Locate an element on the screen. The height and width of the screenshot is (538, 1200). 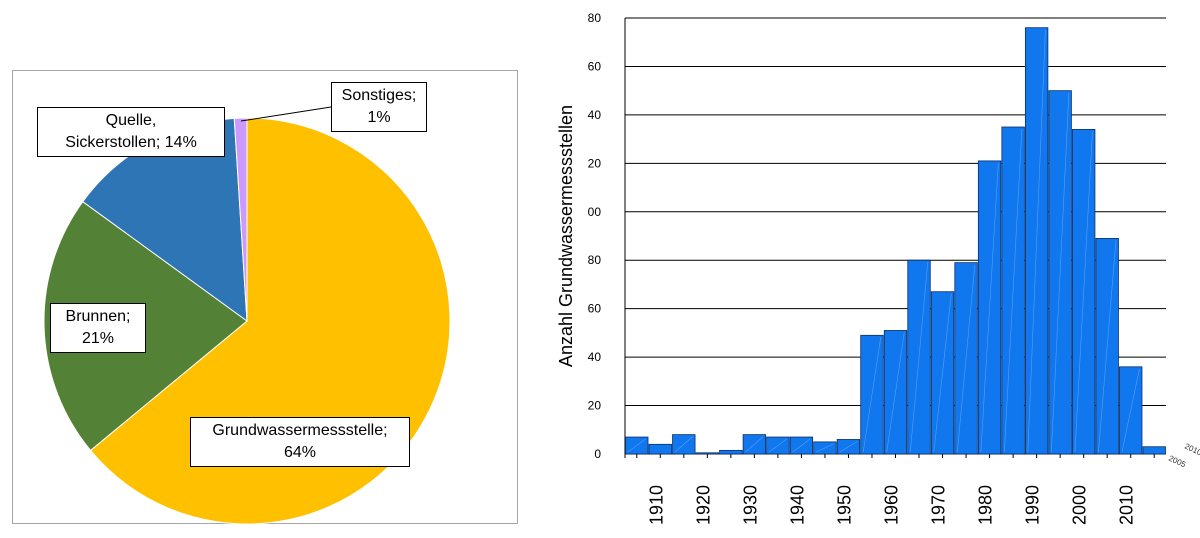
pie-label-brunnen: Brunnen; 21% is located at coordinates (98, 328).